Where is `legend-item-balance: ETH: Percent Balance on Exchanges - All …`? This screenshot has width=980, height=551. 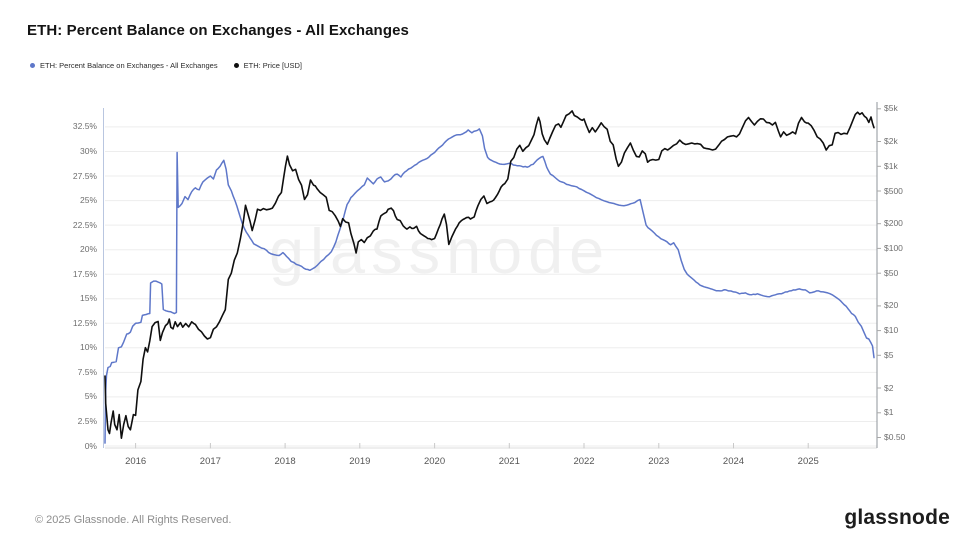
legend-item-balance: ETH: Percent Balance on Exchanges - All … is located at coordinates (124, 65).